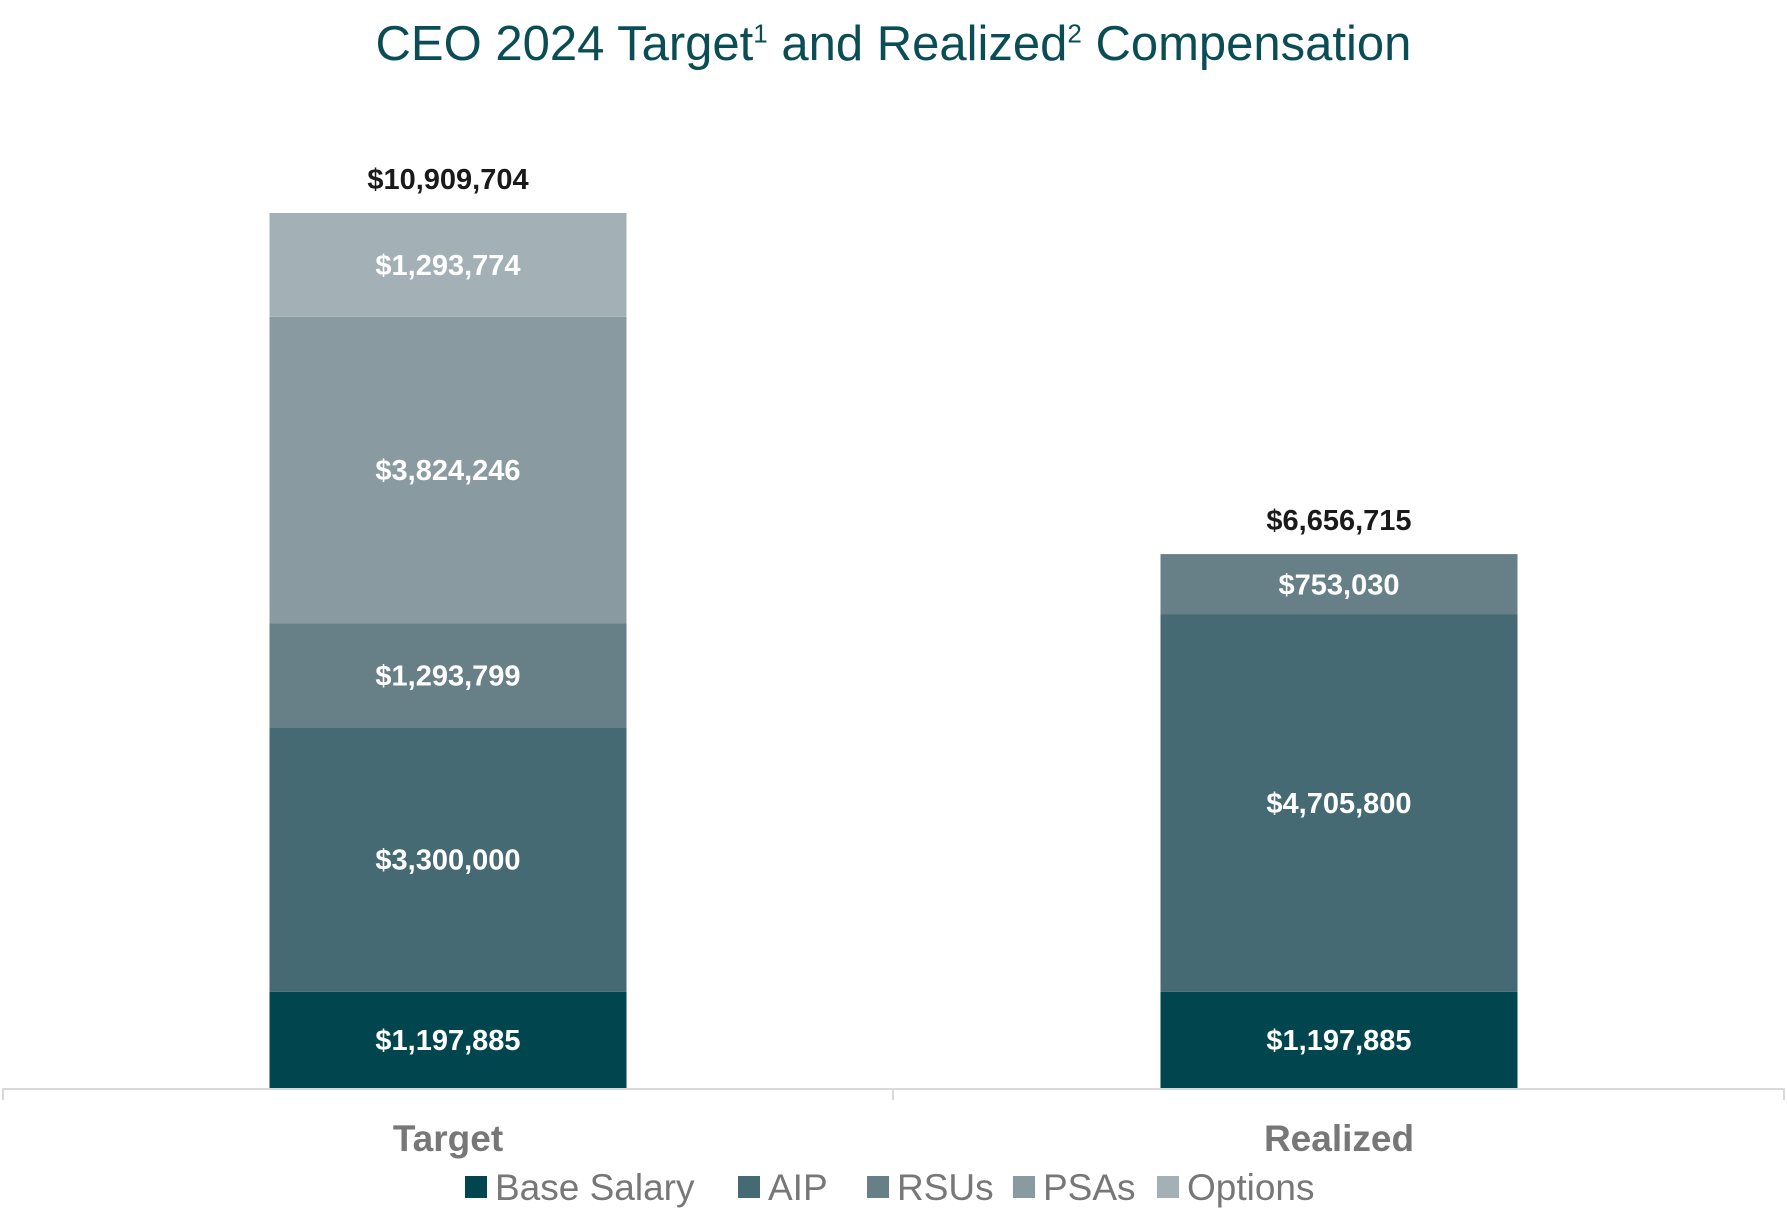  I want to click on segment-value-label: $3,824,246, so click(447, 471).